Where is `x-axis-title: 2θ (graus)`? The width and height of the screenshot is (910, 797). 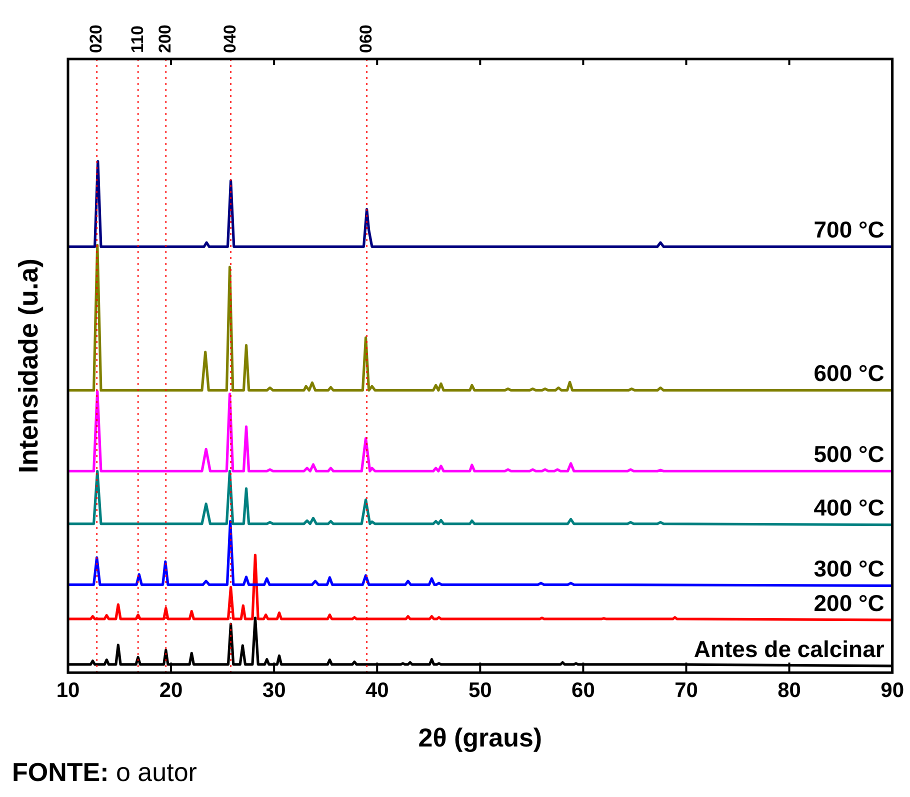
x-axis-title: 2θ (graus) is located at coordinates (480, 737).